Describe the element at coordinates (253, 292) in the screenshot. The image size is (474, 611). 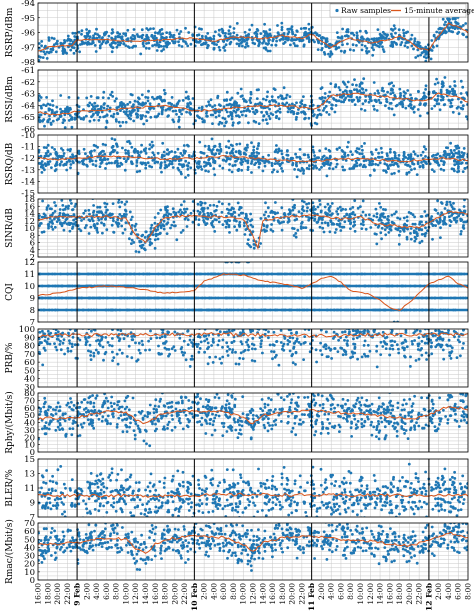
I see `grid` at that location.